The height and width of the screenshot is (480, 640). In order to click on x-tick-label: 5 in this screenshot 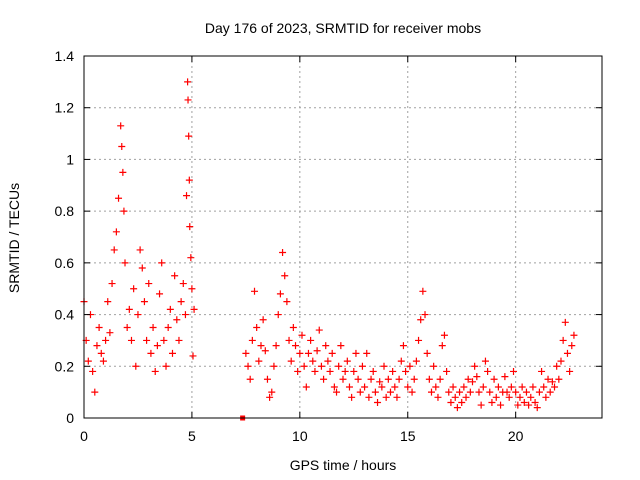, I will do `click(192, 436)`.